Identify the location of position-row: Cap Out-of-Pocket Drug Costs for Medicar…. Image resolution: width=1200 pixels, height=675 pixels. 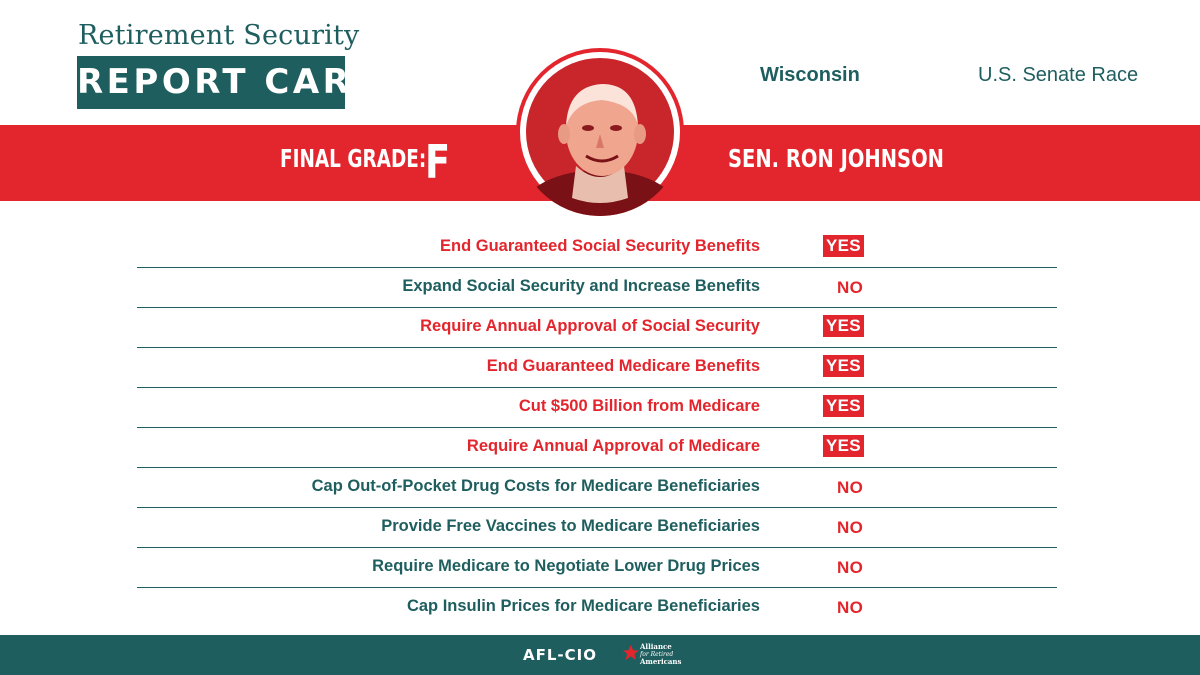
(597, 488).